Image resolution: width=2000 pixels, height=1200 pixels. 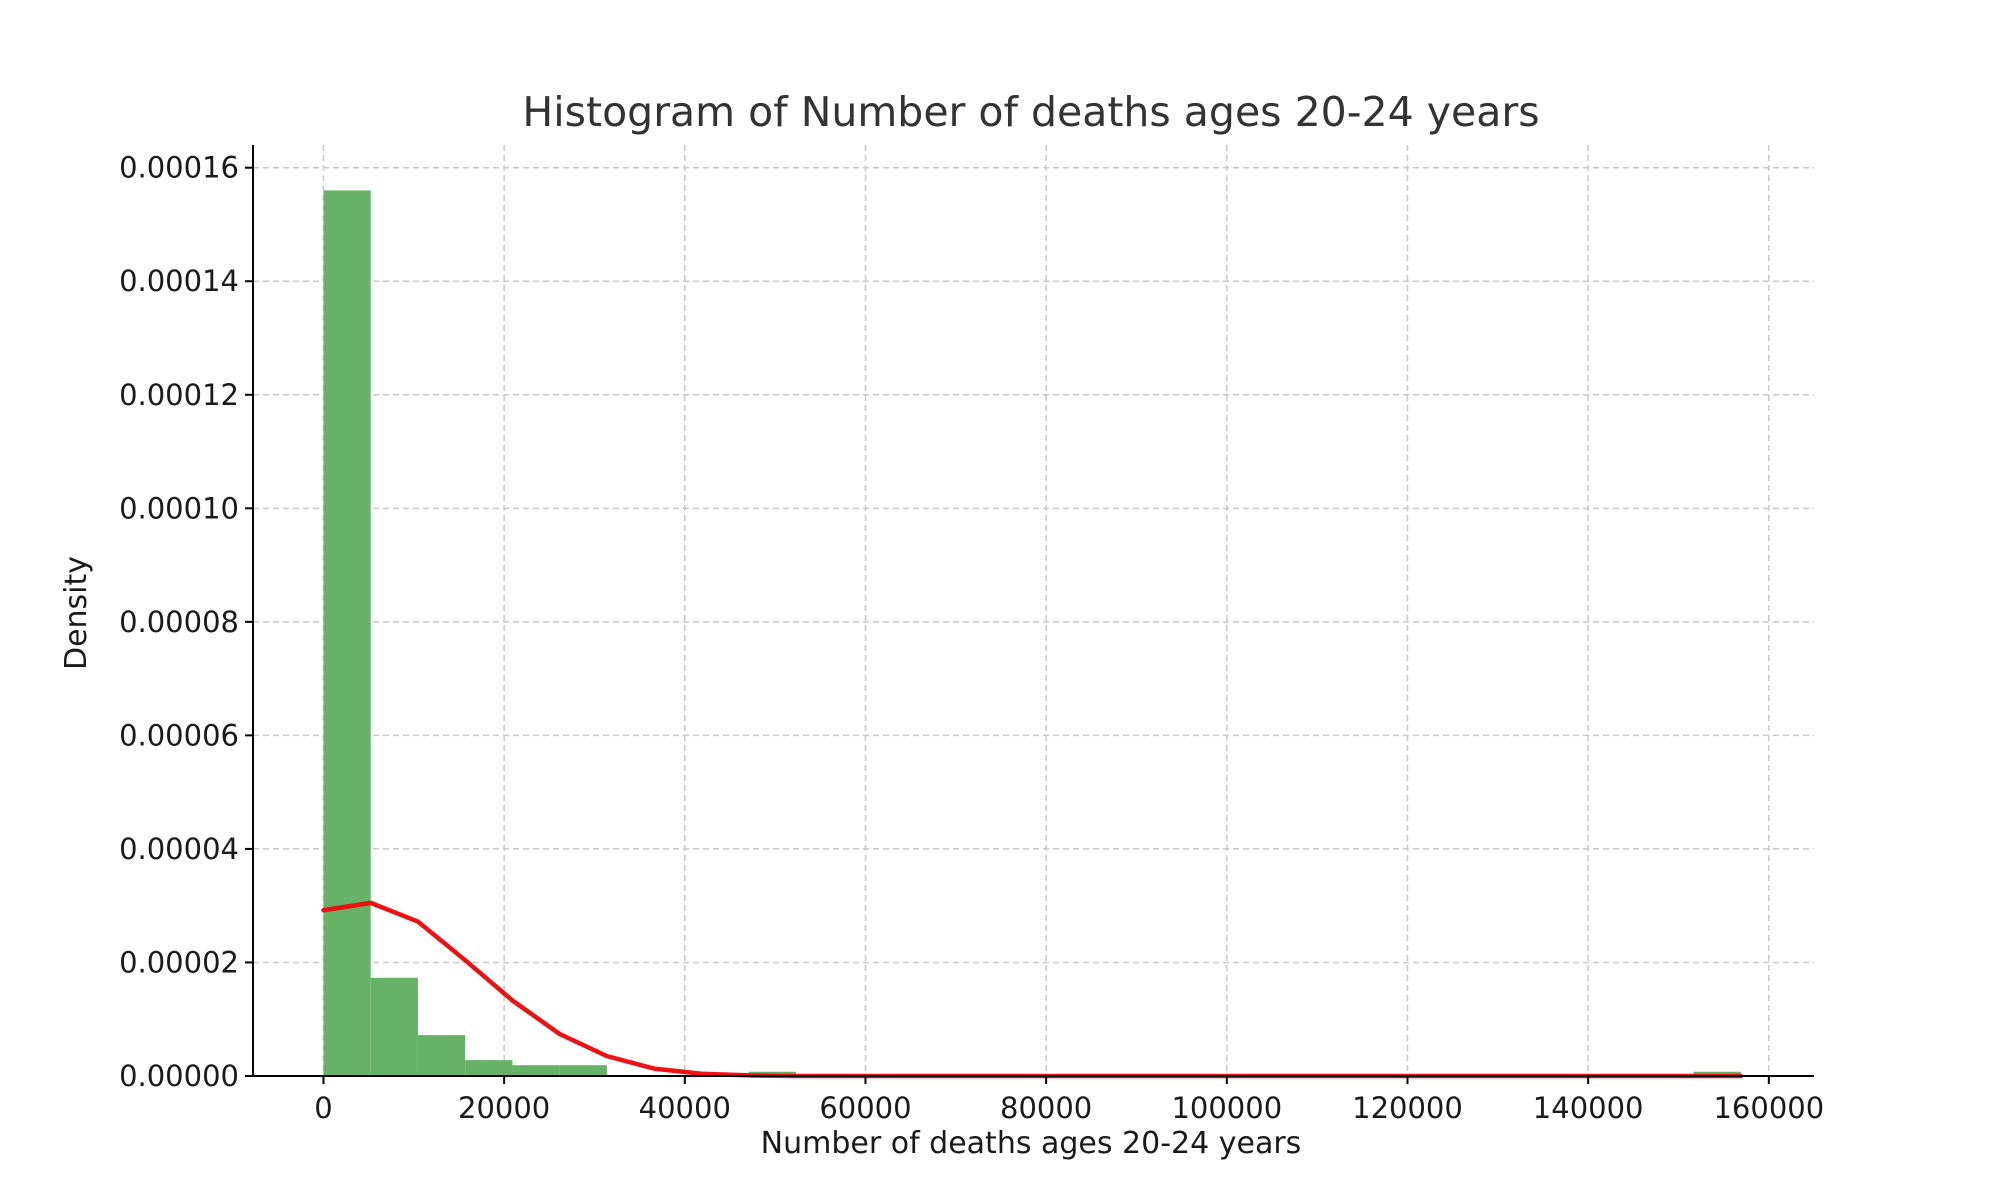 What do you see at coordinates (1031, 1143) in the screenshot?
I see `x-axis-label: Number of deaths ages 20-24 years` at bounding box center [1031, 1143].